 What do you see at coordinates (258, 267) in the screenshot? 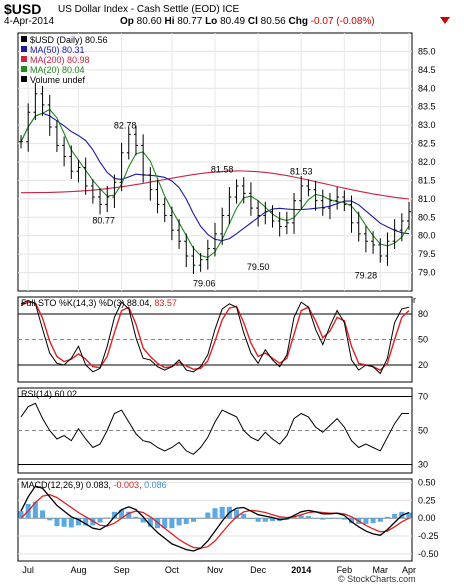
I see `price-annotation: 79.50` at bounding box center [258, 267].